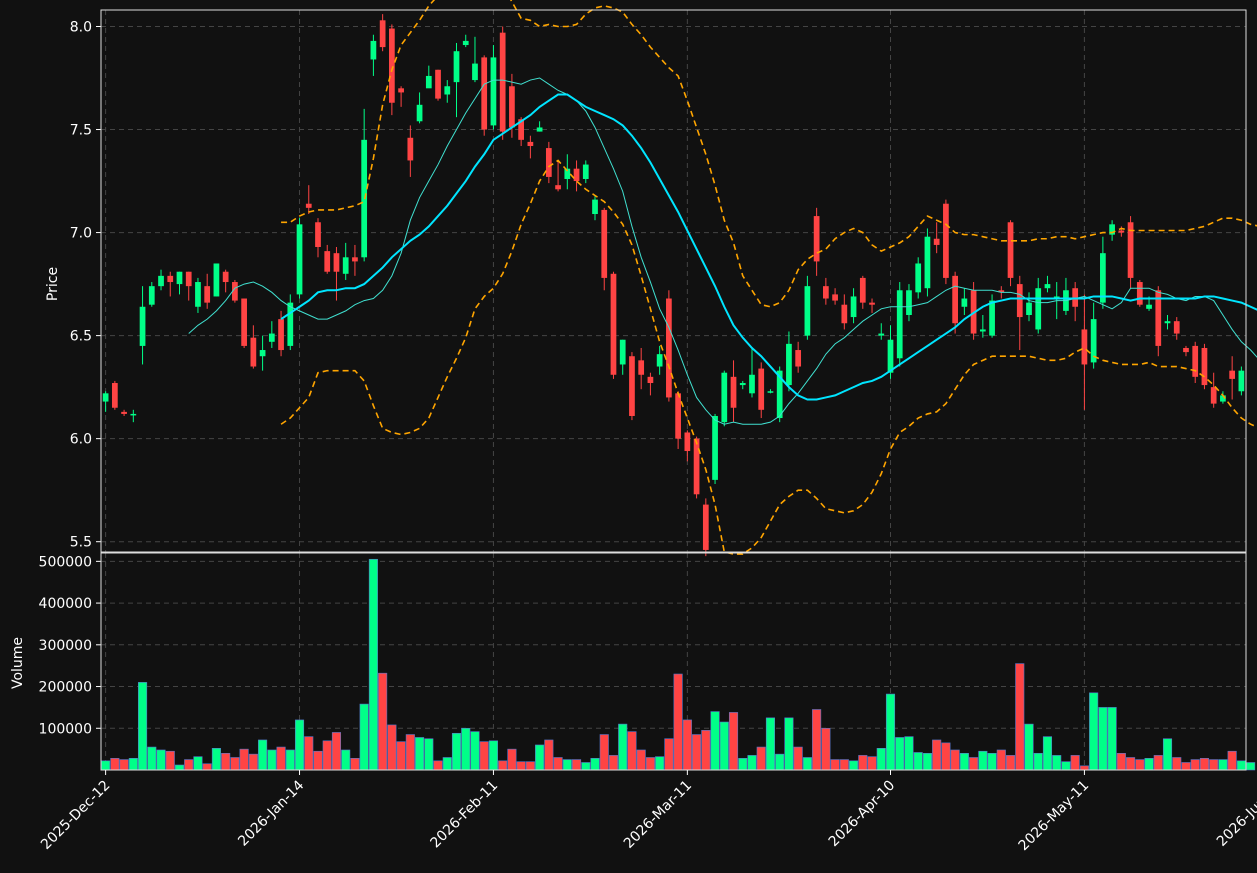 This screenshot has height=873, width=1257. Describe the element at coordinates (65, 688) in the screenshot. I see `volume-tick-label: 200000` at that location.